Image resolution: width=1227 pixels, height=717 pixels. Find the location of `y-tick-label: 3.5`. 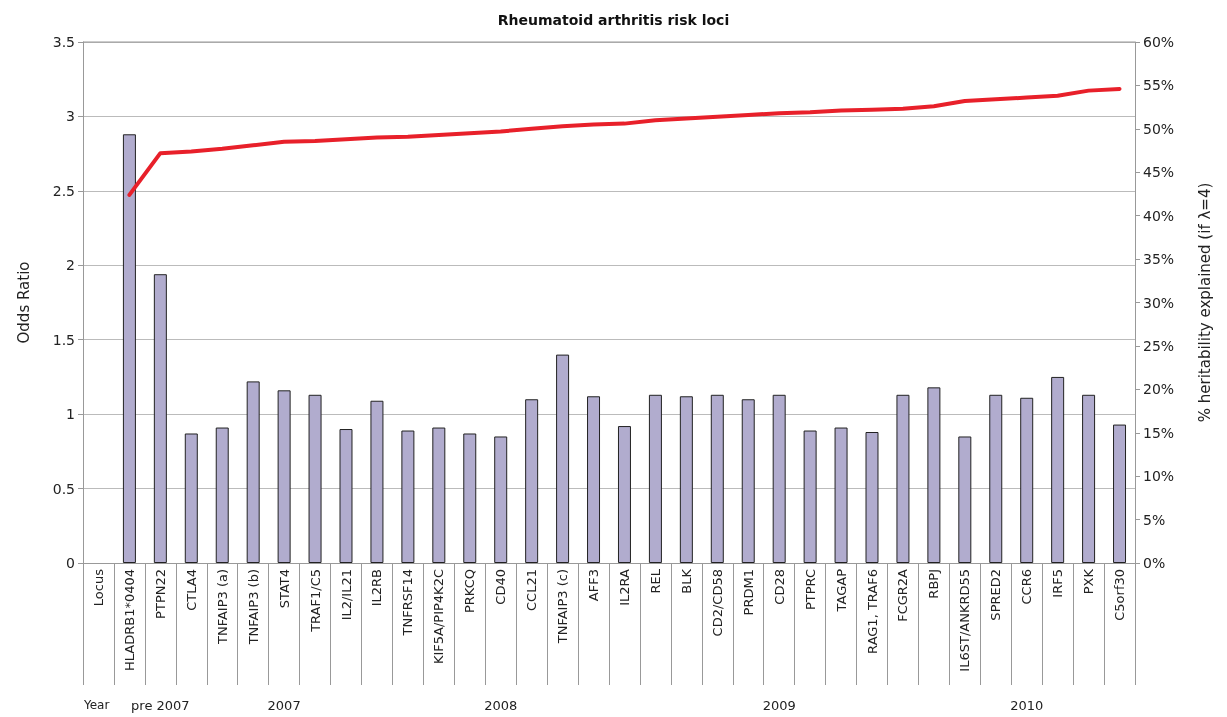

y-tick-label: 3.5 is located at coordinates (63, 42).